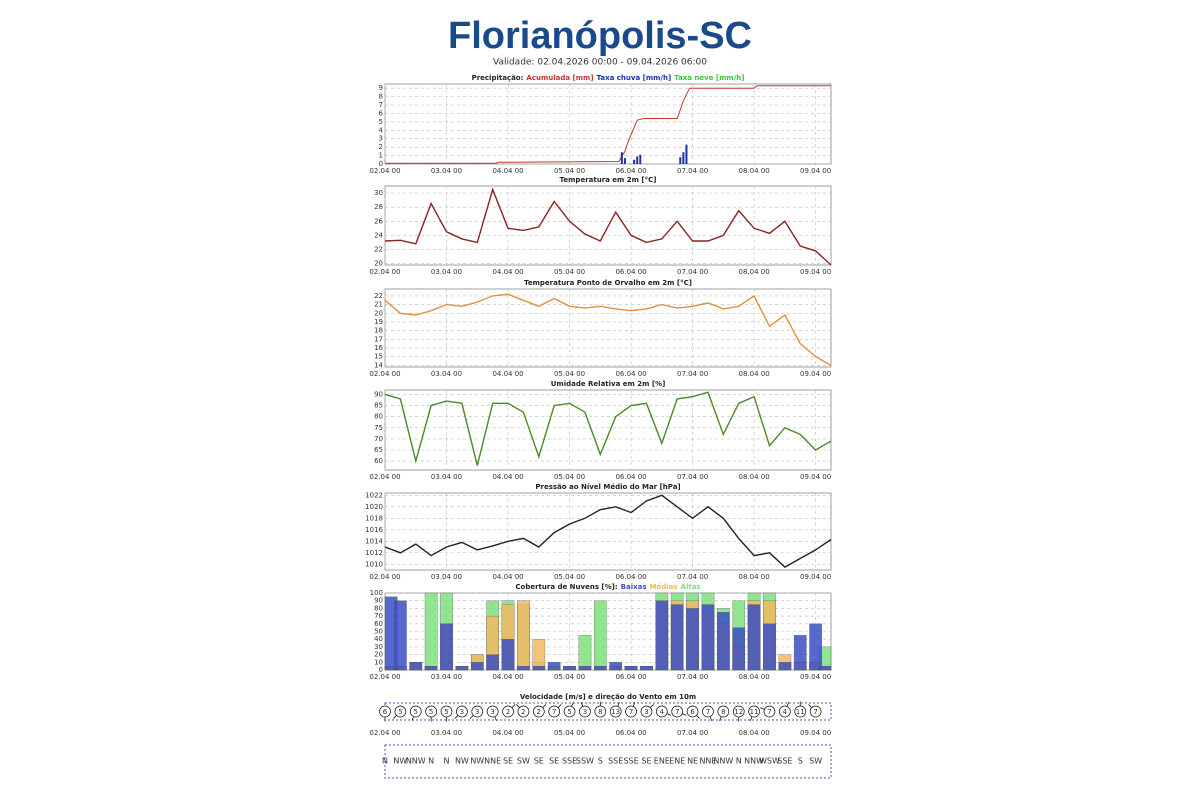  I want to click on y-tick-label: 14, so click(378, 365).